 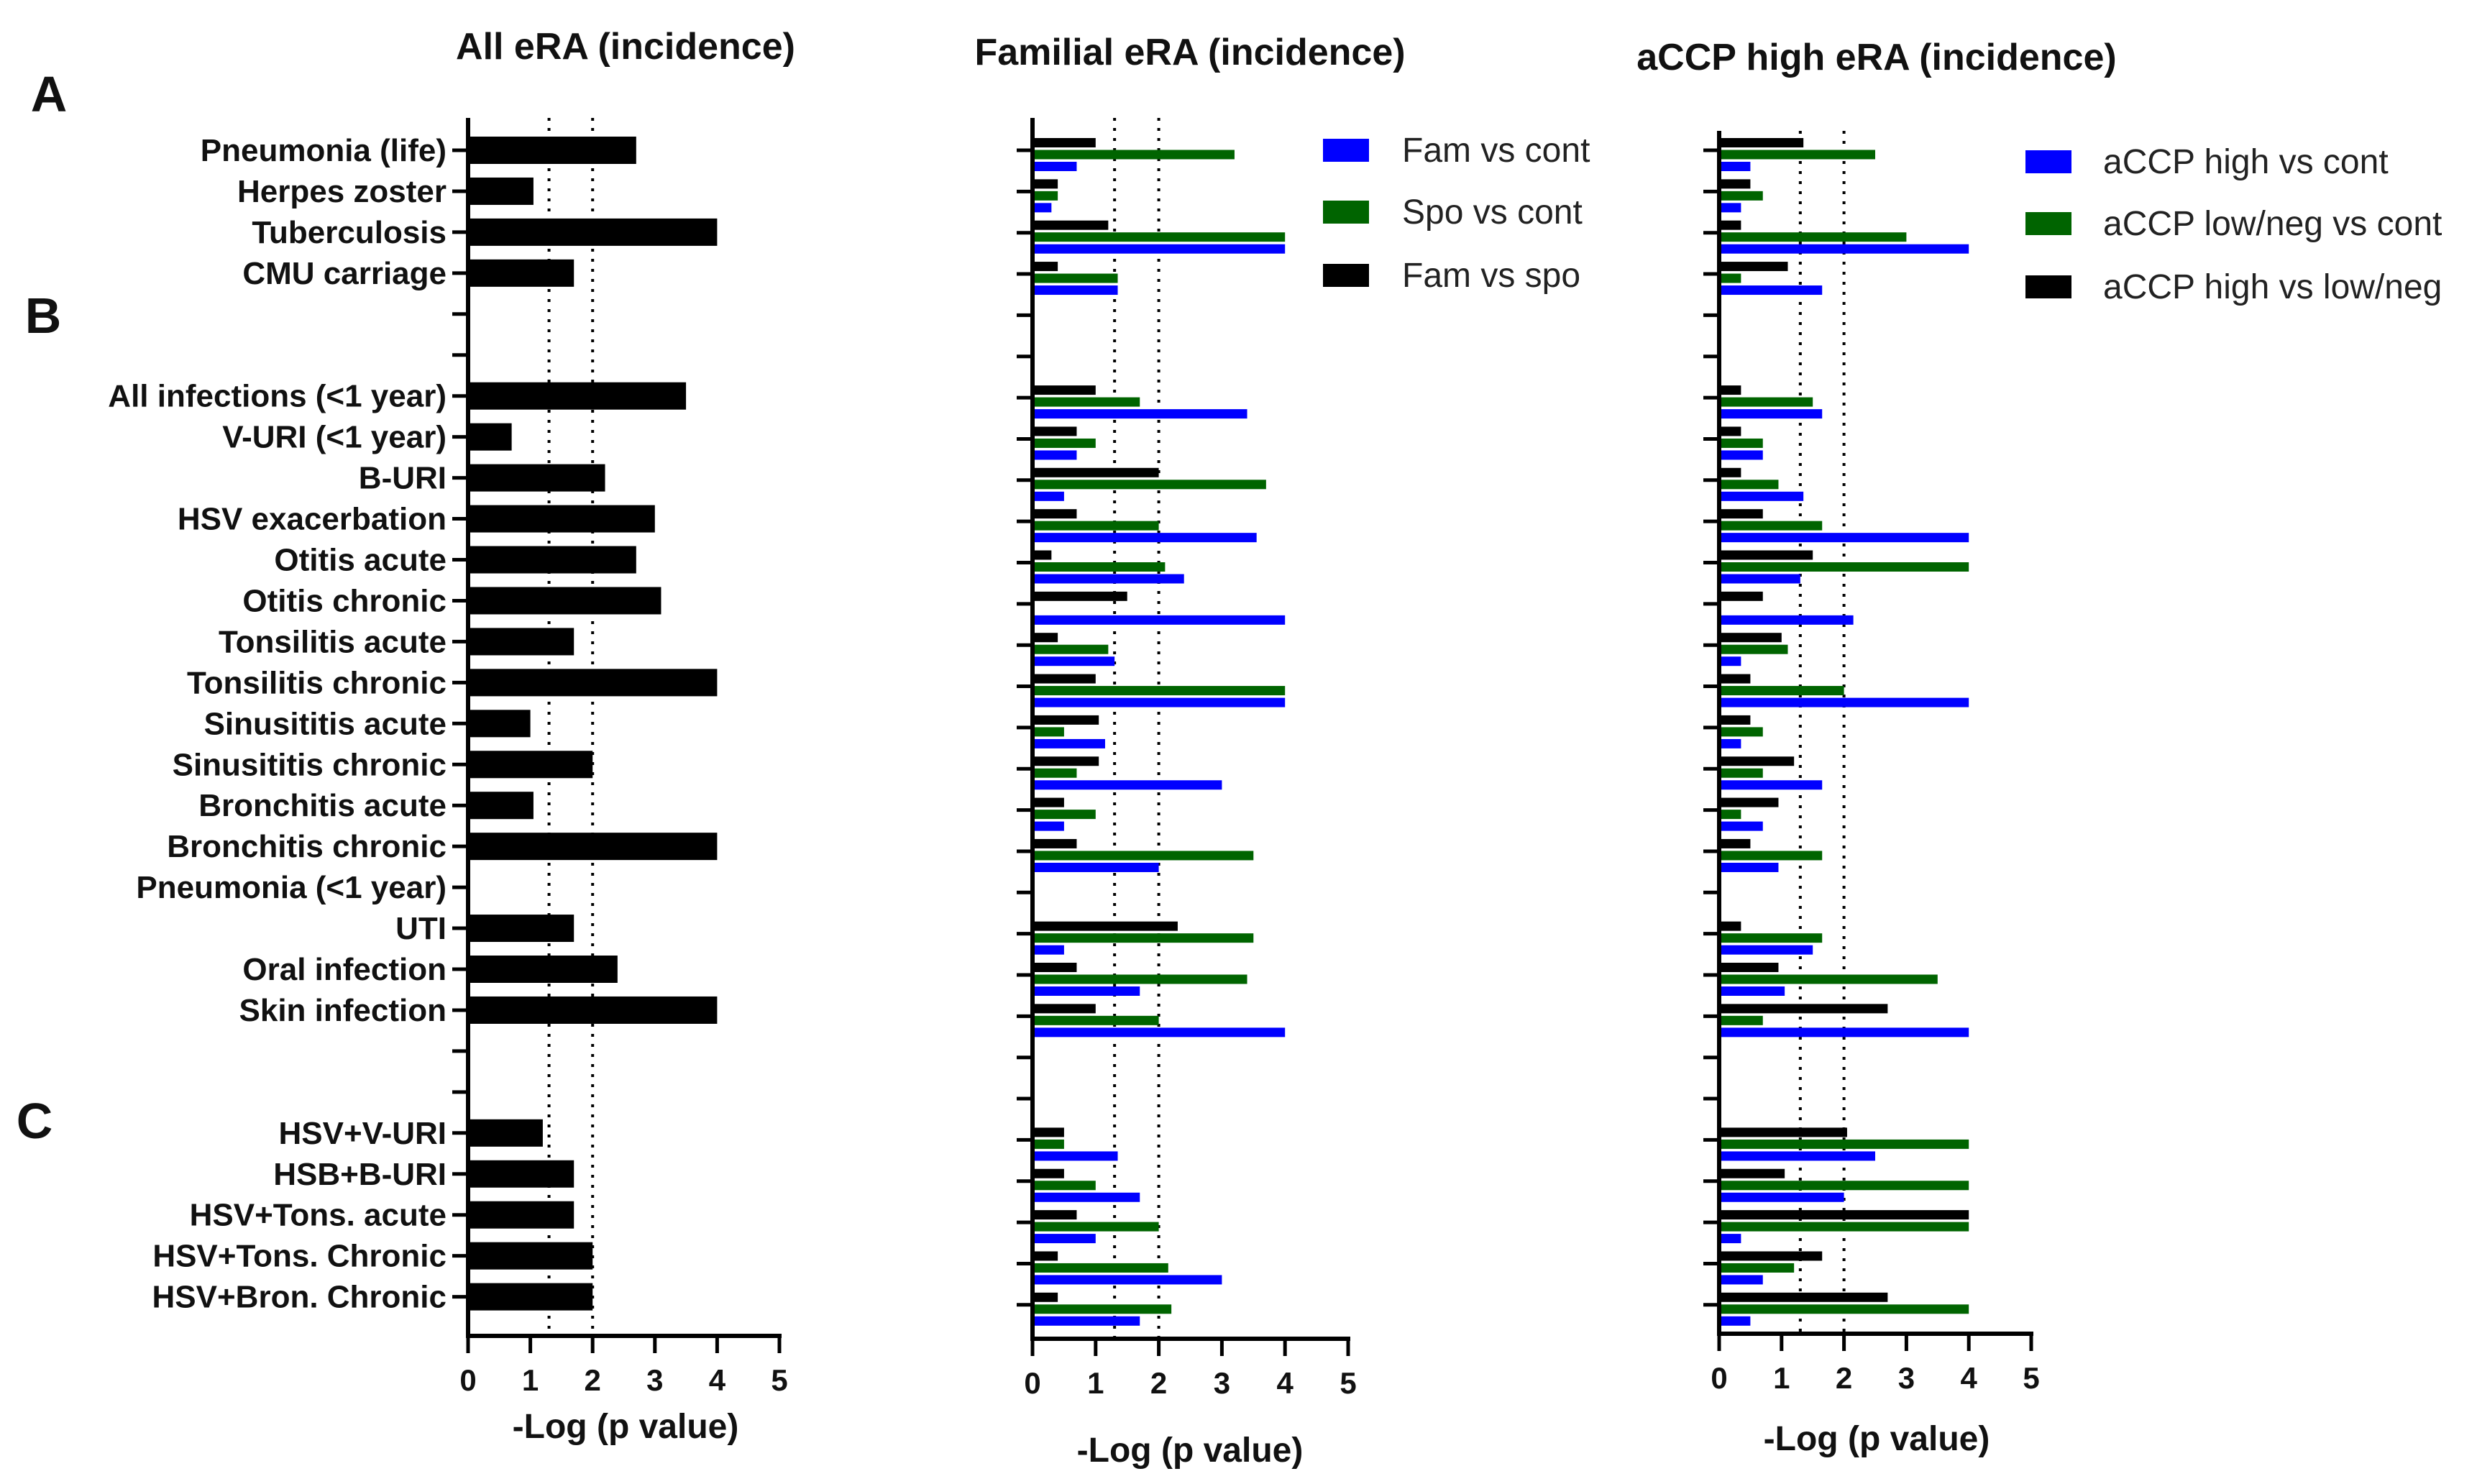 What do you see at coordinates (43, 316) in the screenshot?
I see `section-label-b: B` at bounding box center [43, 316].